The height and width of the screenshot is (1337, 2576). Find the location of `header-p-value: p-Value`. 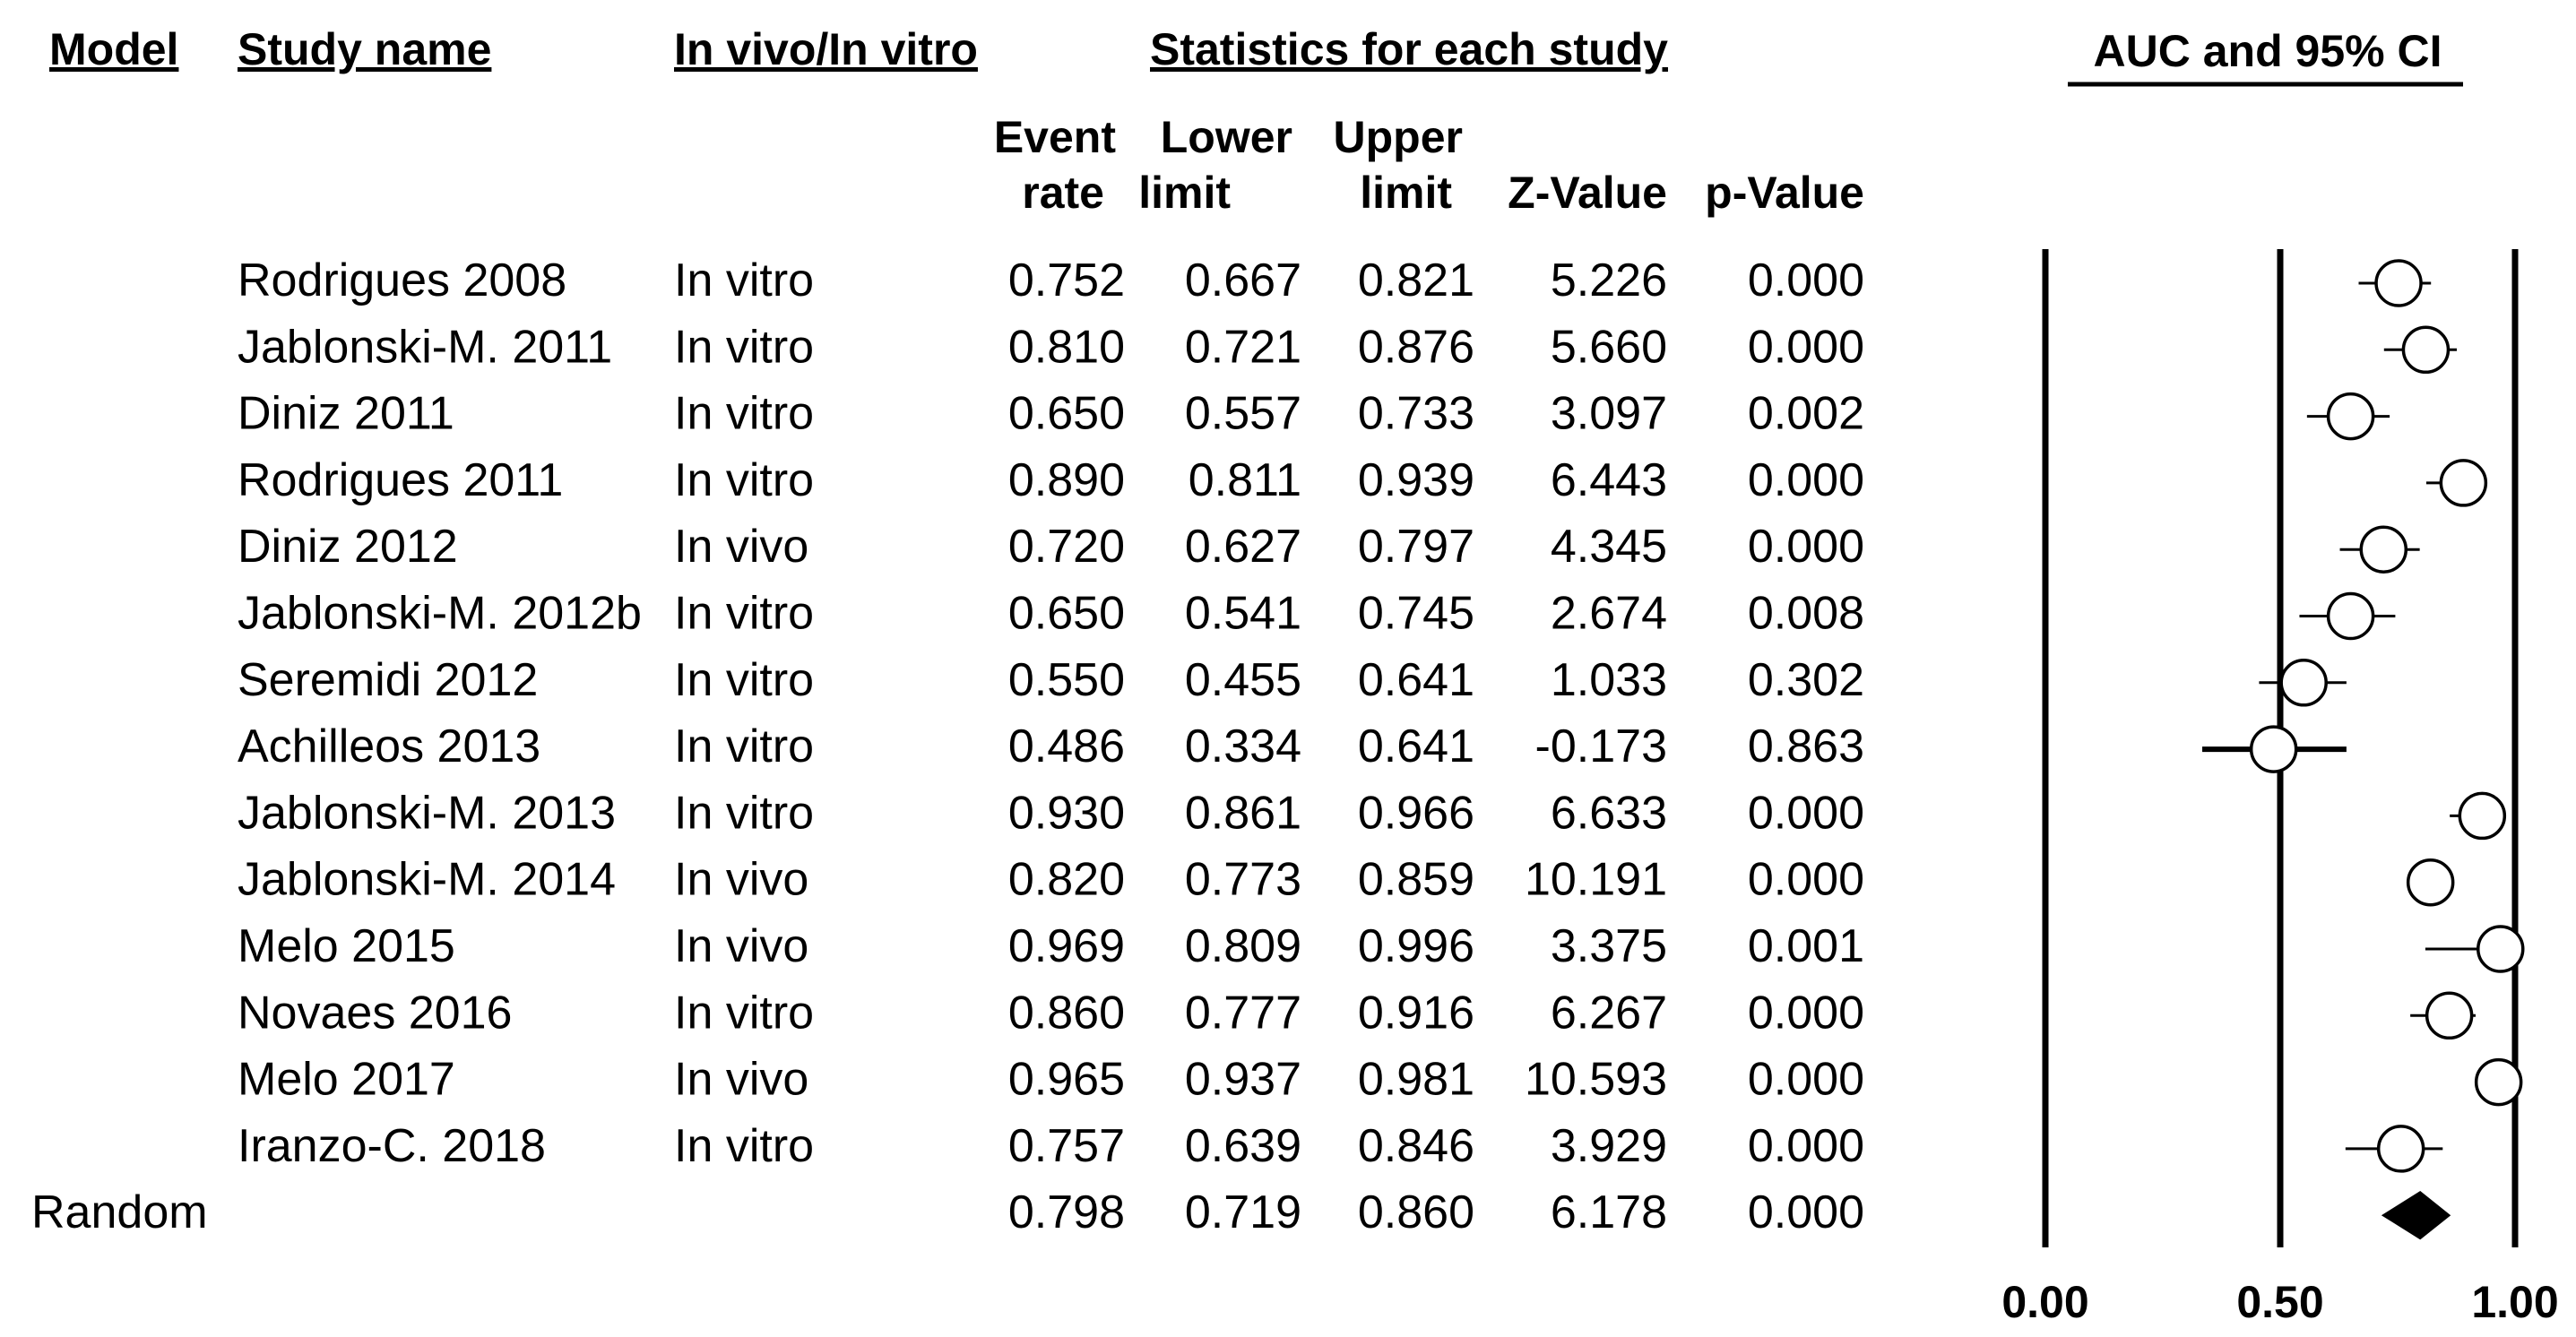

header-p-value: p-Value is located at coordinates (1784, 193).